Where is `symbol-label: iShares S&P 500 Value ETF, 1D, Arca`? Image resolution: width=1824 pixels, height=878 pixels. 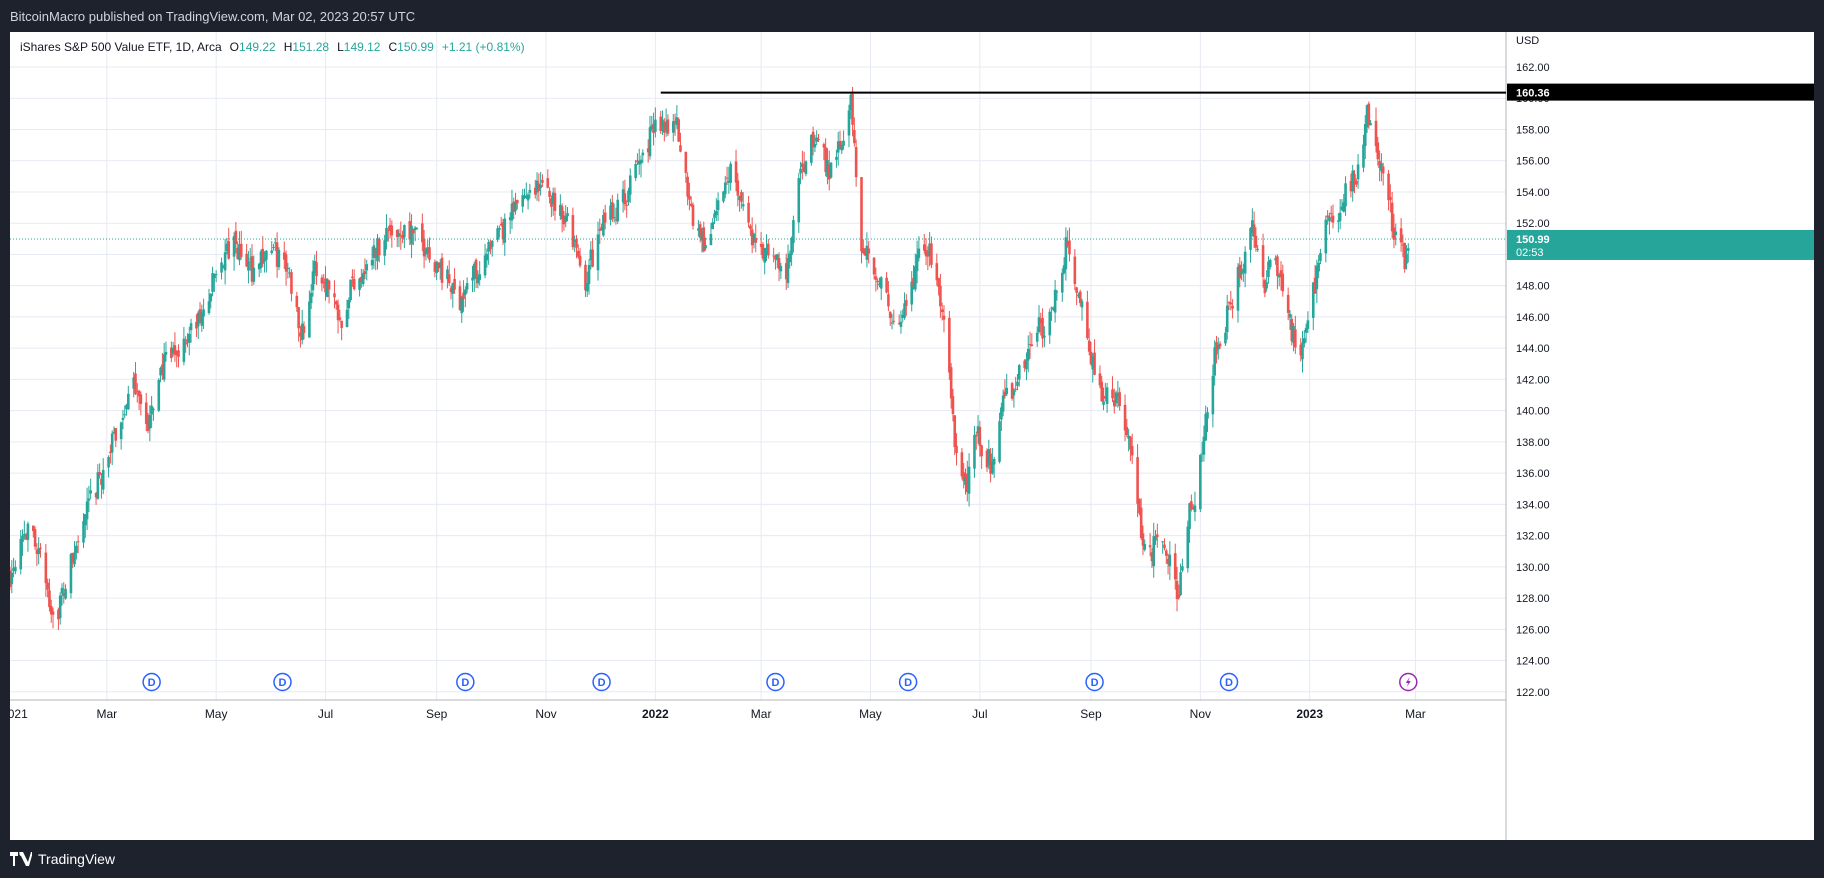
symbol-label: iShares S&P 500 Value ETF, 1D, Arca is located at coordinates (121, 47).